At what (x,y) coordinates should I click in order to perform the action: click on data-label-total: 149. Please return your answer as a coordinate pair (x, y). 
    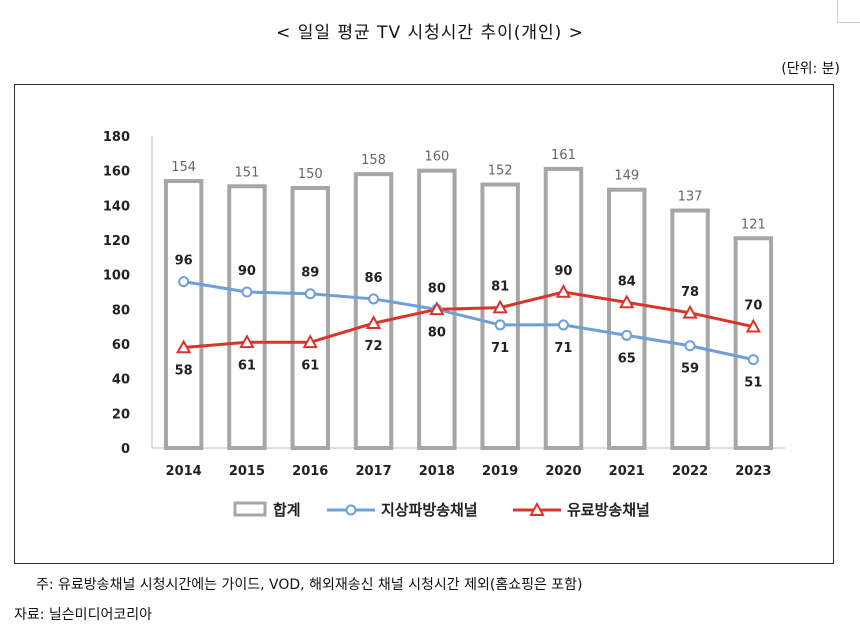
    Looking at the image, I should click on (626, 176).